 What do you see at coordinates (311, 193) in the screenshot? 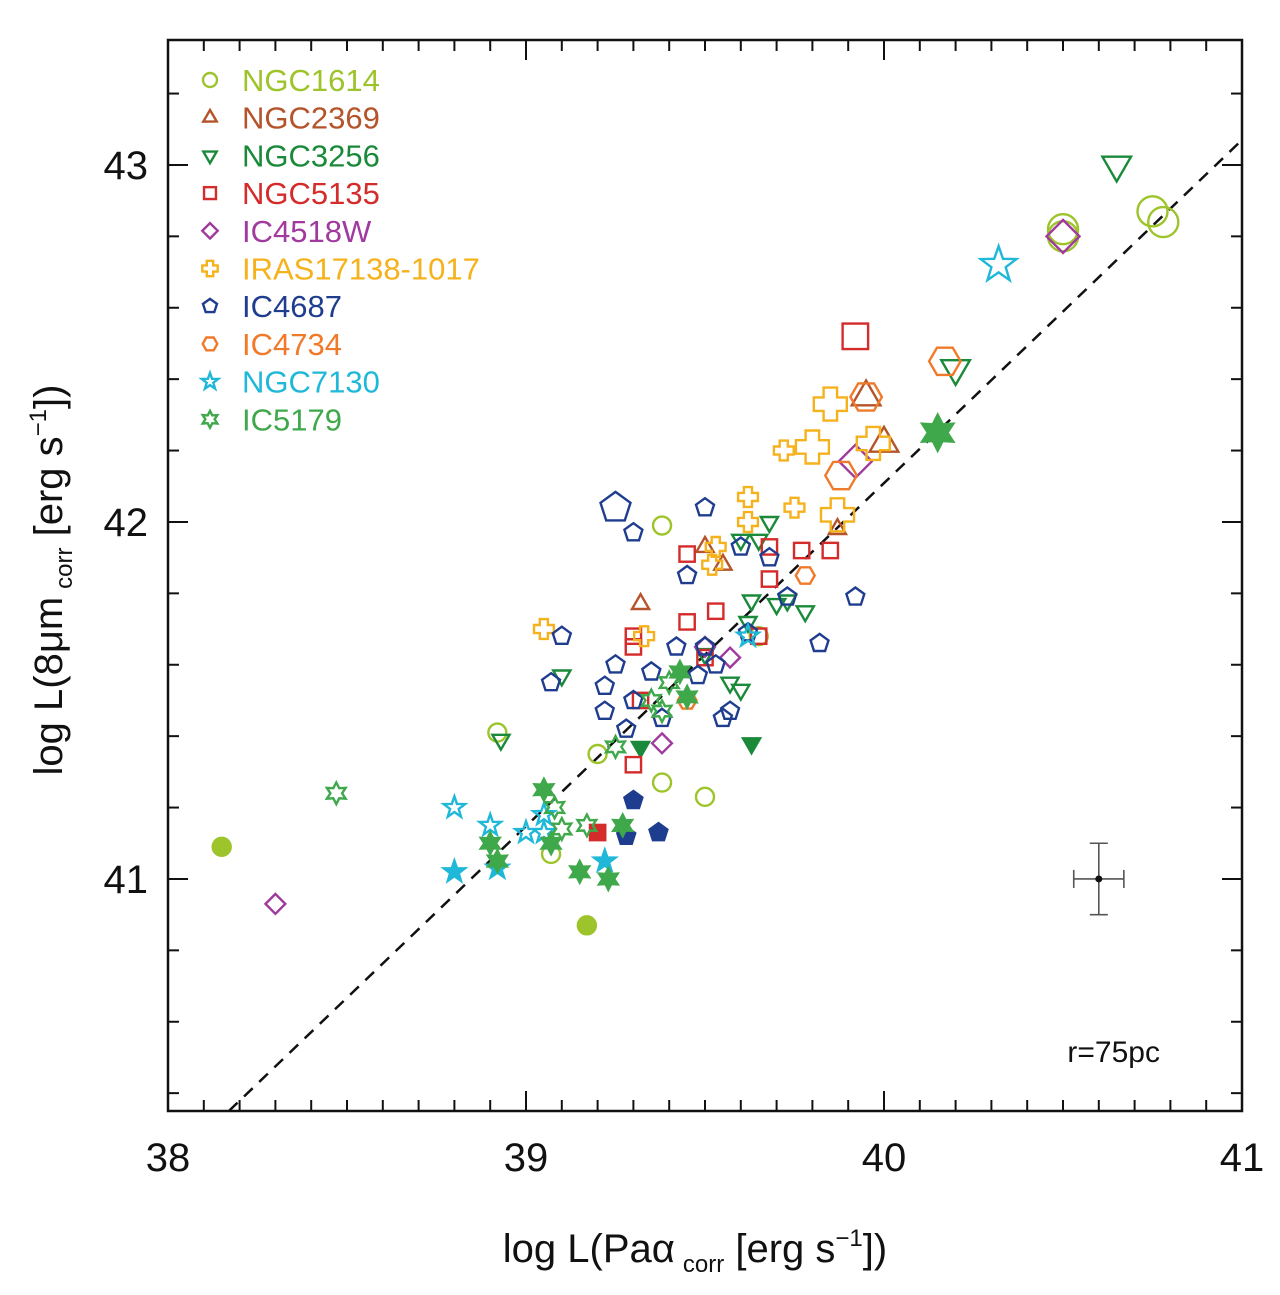
I see `legend-label: NGC5135` at bounding box center [311, 193].